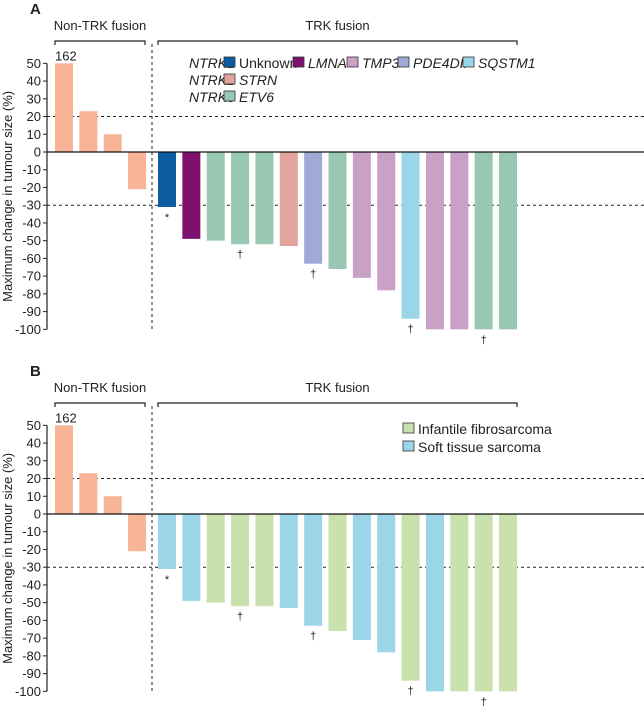 This screenshot has width=644, height=715. Describe the element at coordinates (31, 311) in the screenshot. I see `y-tick-label: -90` at that location.